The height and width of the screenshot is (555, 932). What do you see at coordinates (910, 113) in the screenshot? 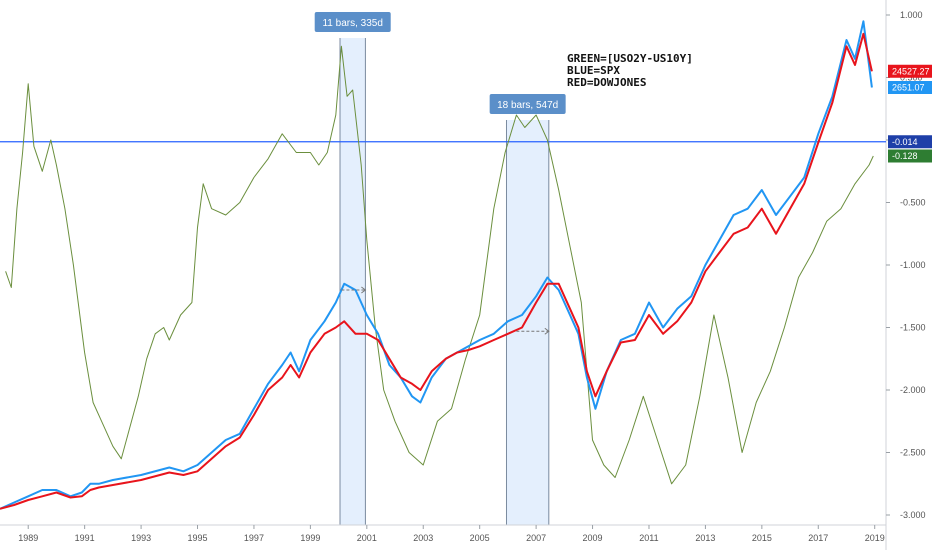
I see `price-label-layer: 24527.27 2651.07 -0.014 -0.128` at bounding box center [910, 113].